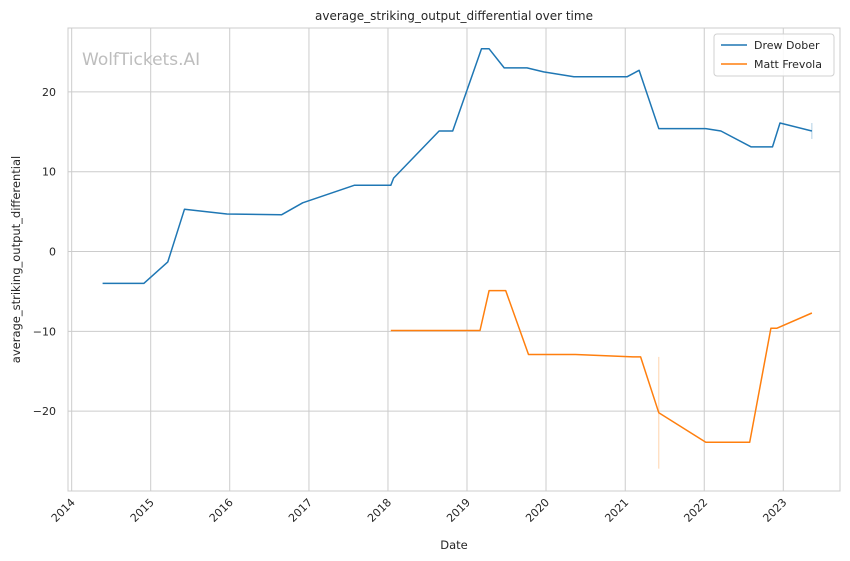 This screenshot has height=561, width=850. Describe the element at coordinates (52, 252) in the screenshot. I see `y-tick-label: 0` at that location.